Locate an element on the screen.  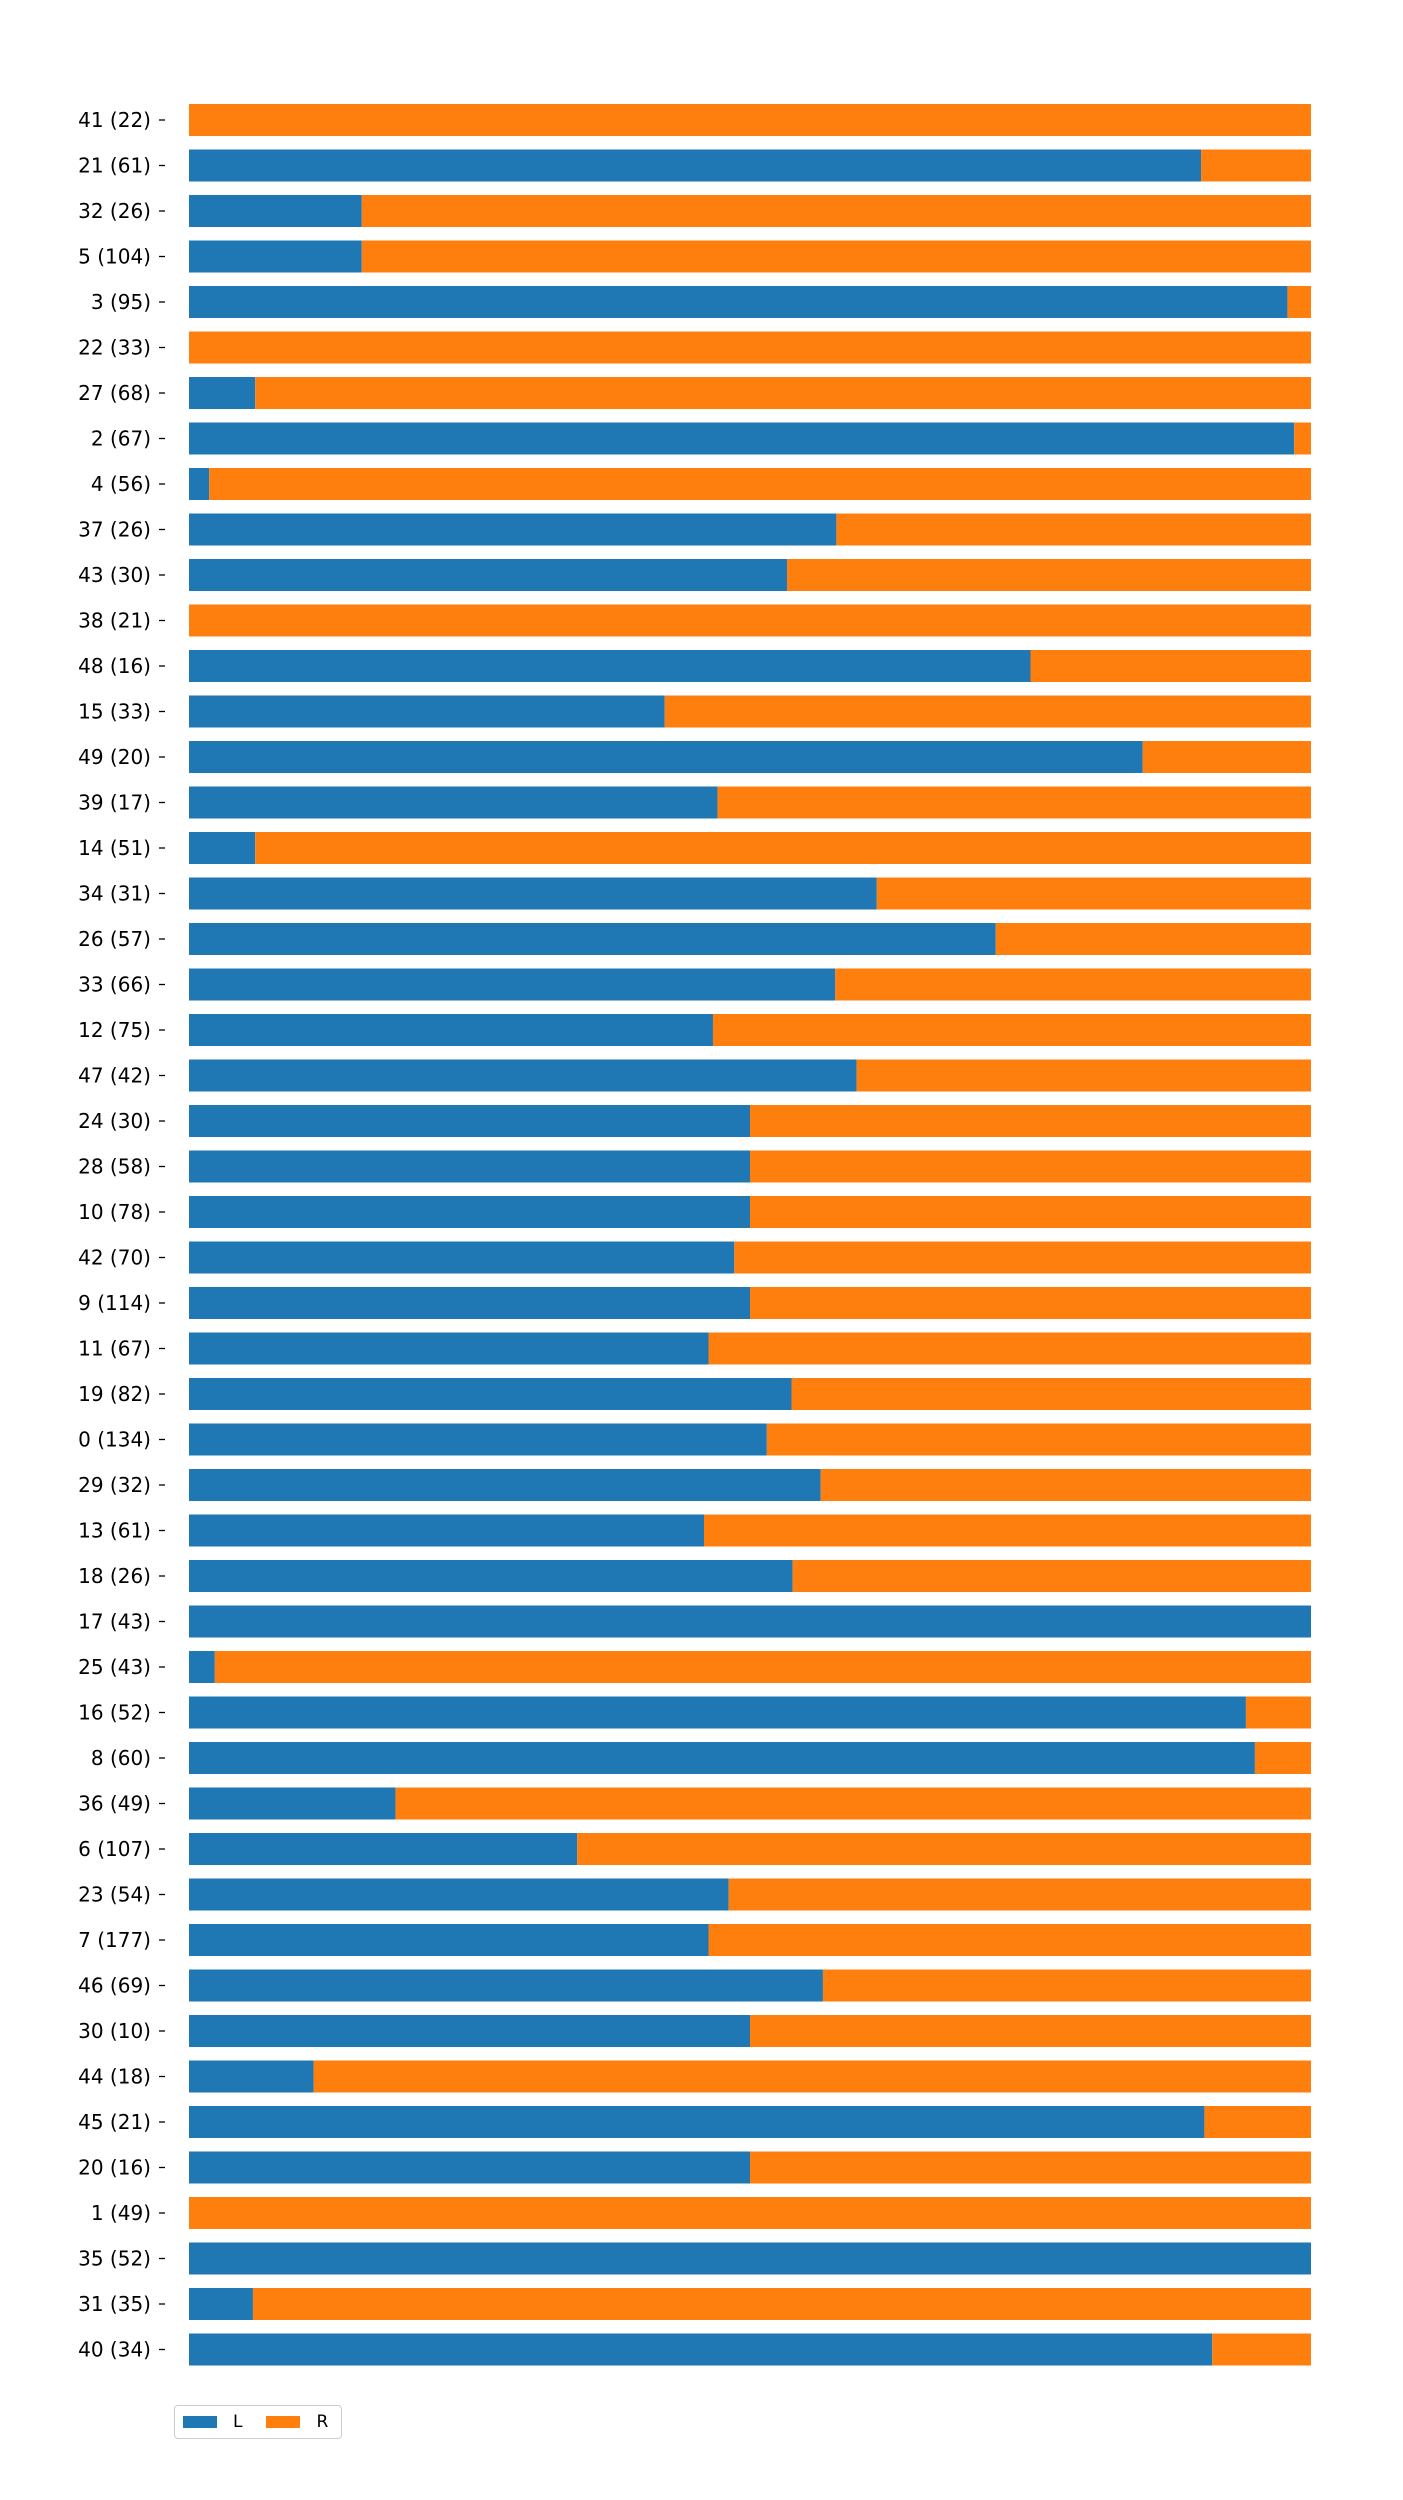
y-tick-label-8: 4 (56) is located at coordinates (121, 484).